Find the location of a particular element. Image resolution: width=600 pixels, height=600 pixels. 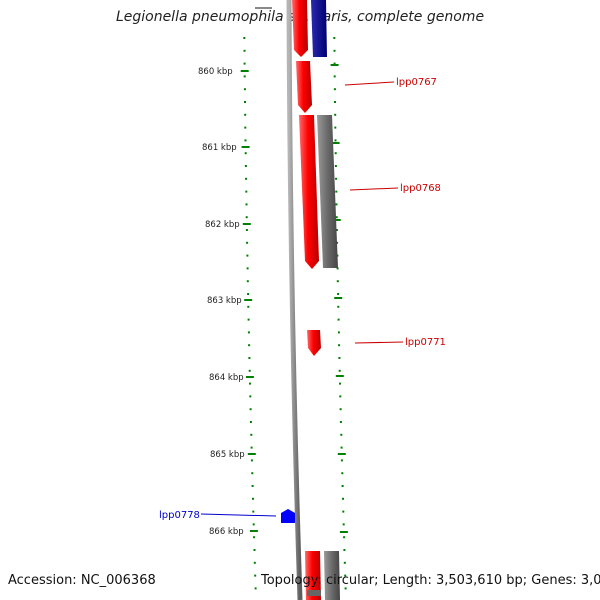

scale-label-865: 865 kbp is located at coordinates (227, 455).